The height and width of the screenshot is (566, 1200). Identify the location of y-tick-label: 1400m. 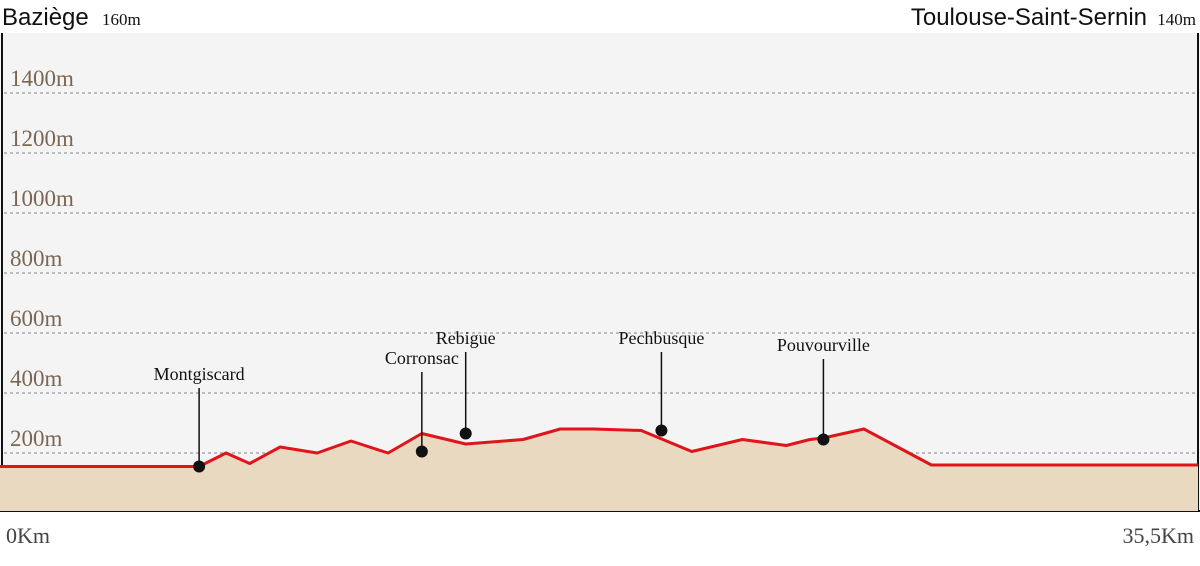
(42, 78).